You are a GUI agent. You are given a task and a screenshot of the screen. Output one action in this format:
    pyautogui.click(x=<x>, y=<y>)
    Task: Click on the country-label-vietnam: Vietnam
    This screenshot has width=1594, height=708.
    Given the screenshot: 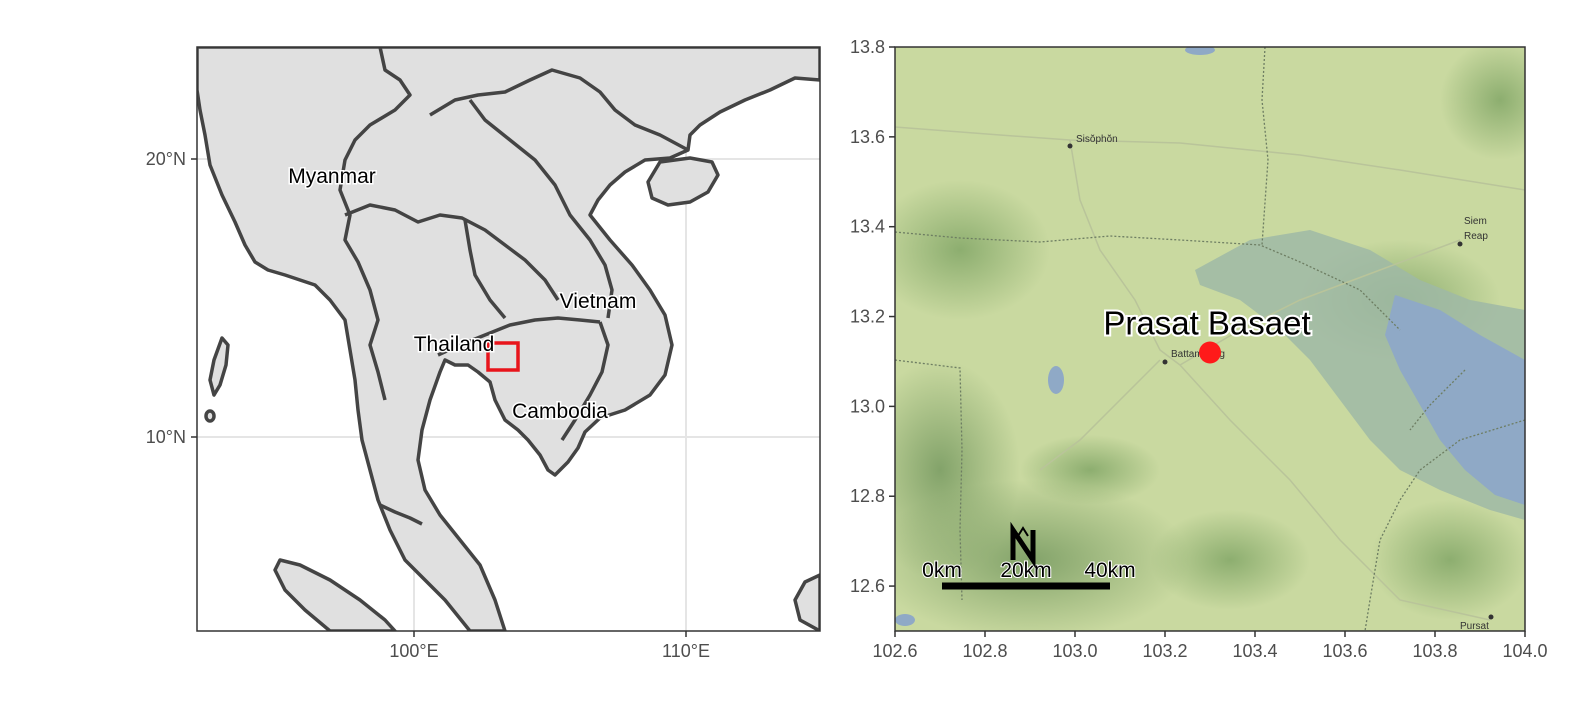 What is the action you would take?
    pyautogui.click(x=598, y=301)
    